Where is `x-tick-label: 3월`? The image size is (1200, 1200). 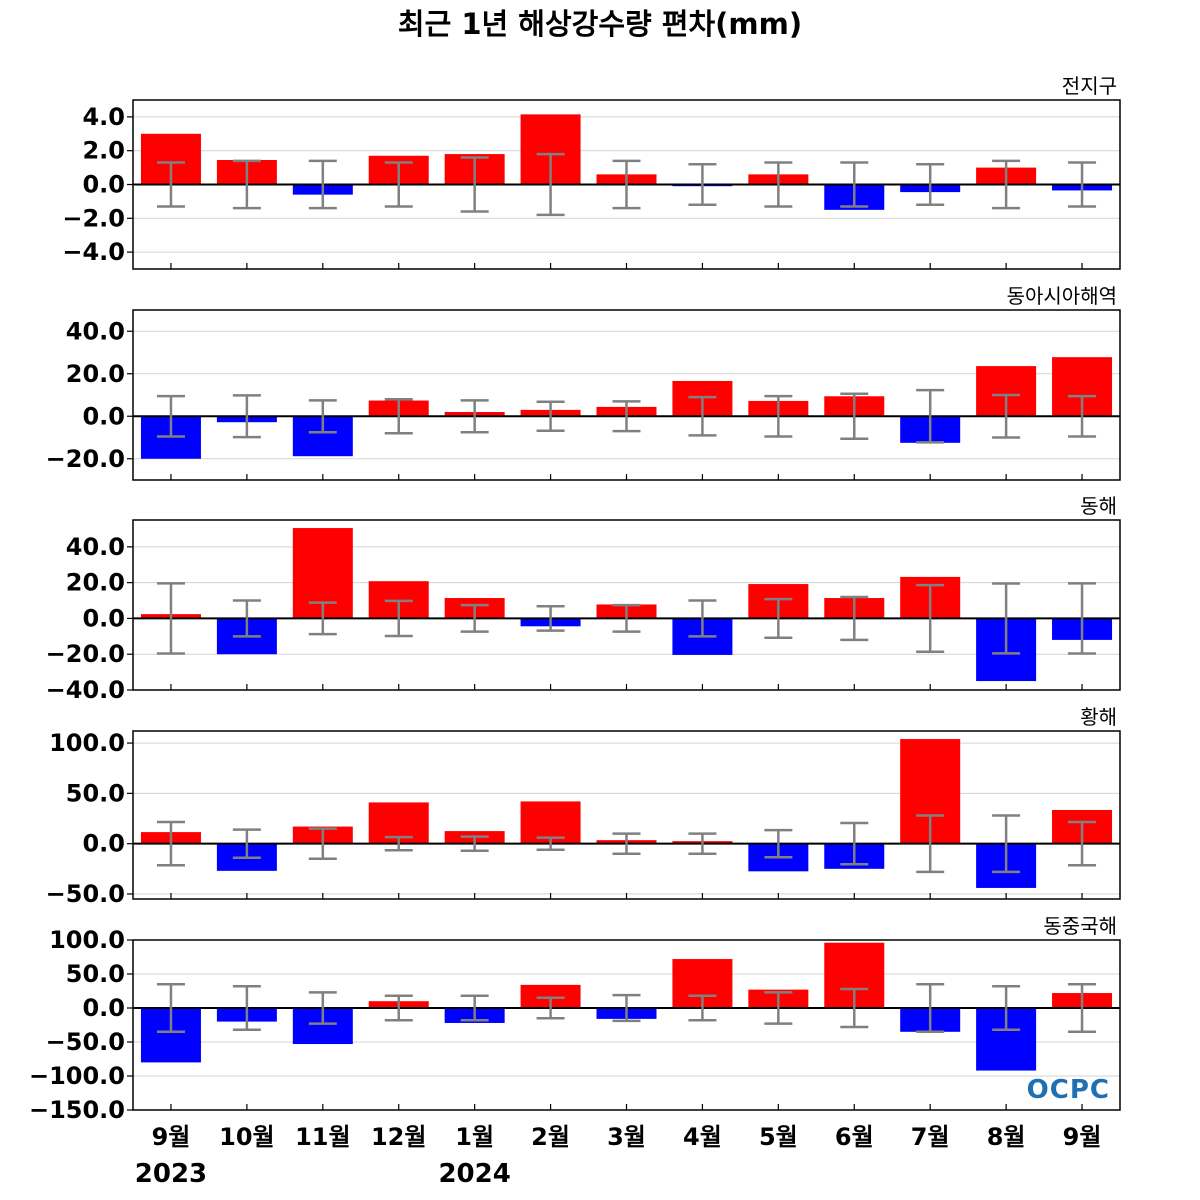 x-tick-label: 3월 is located at coordinates (626, 1137).